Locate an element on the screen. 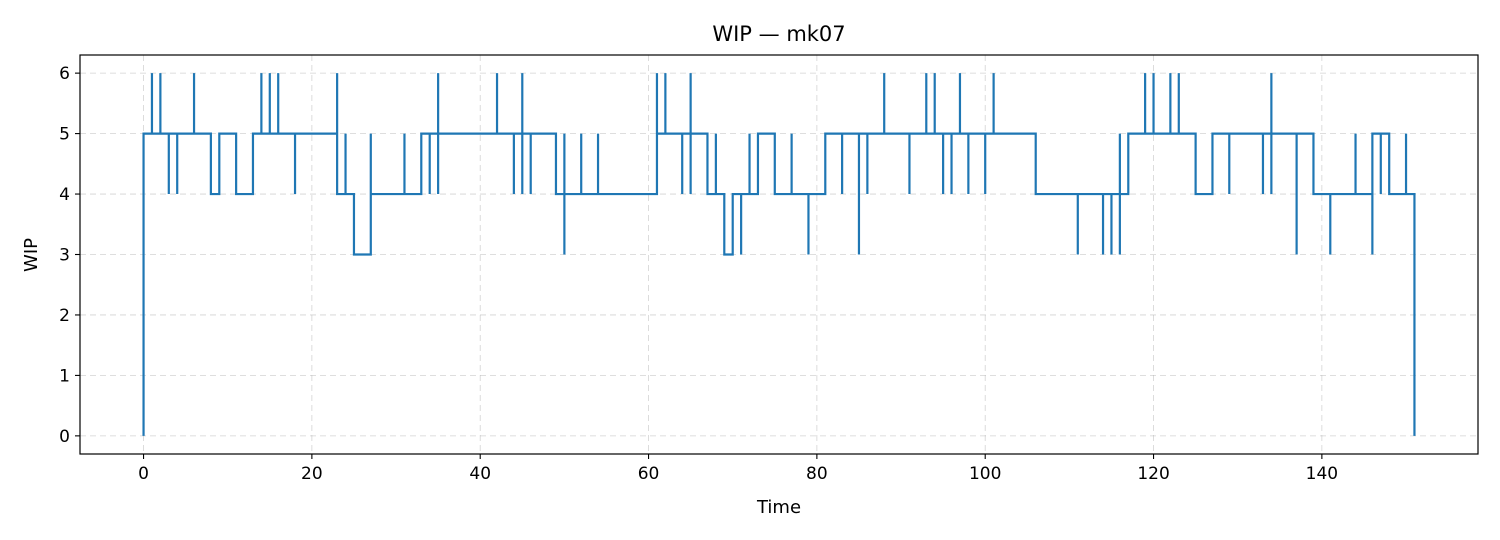 The height and width of the screenshot is (540, 1500). x-tick-label: 80 is located at coordinates (817, 474).